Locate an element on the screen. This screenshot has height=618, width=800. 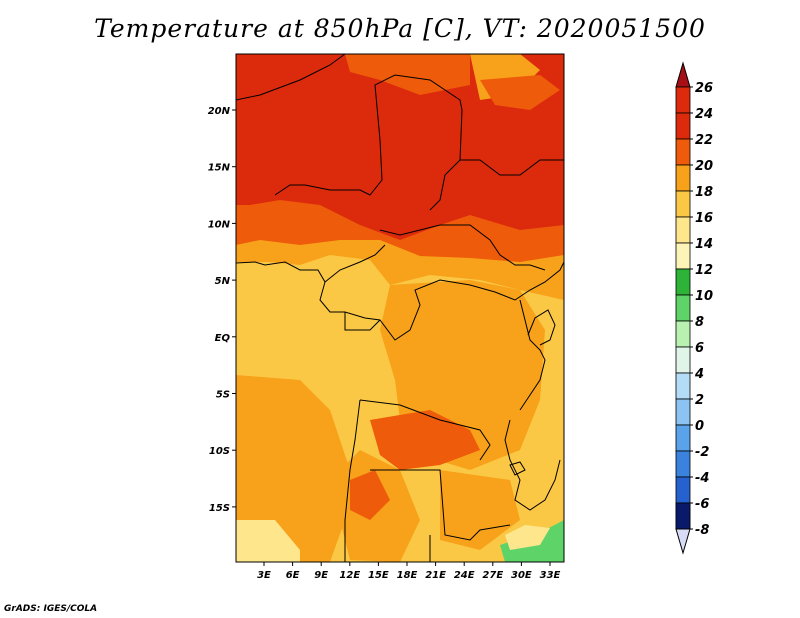
lake-victoria is located at coordinates (541, 327).